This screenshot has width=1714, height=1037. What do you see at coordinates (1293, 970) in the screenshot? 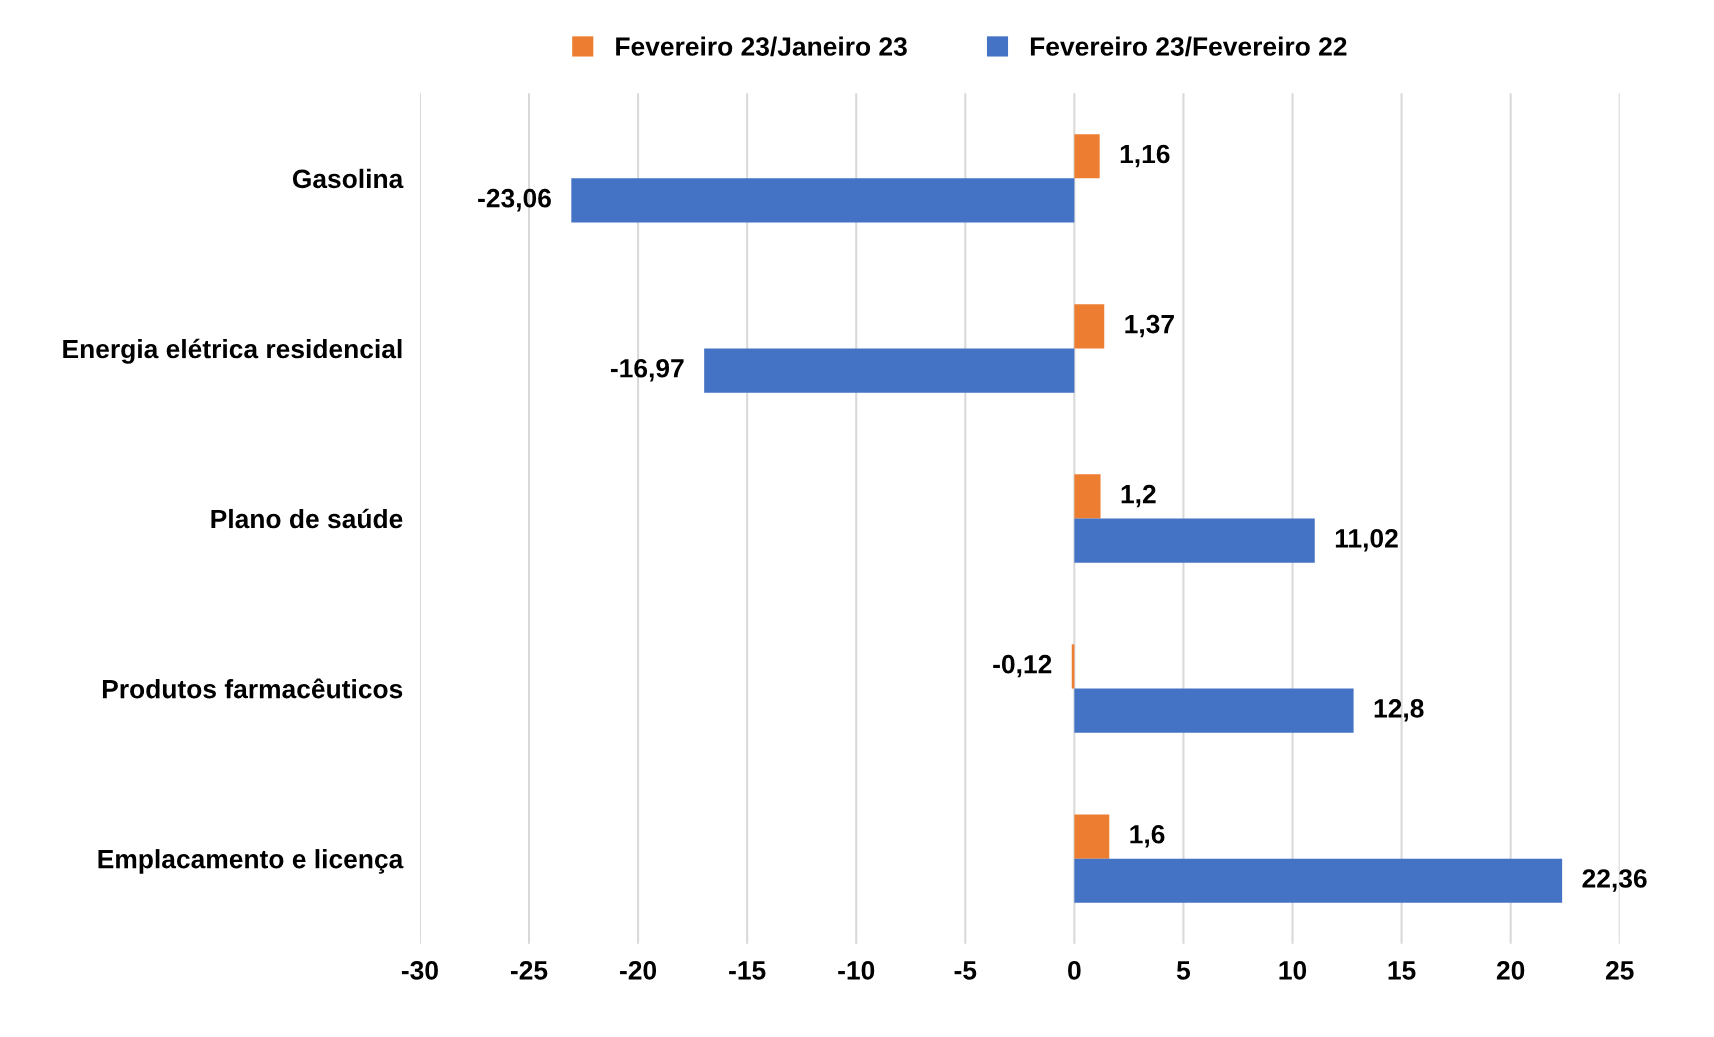
I see `x-tick-label: 10` at bounding box center [1293, 970].